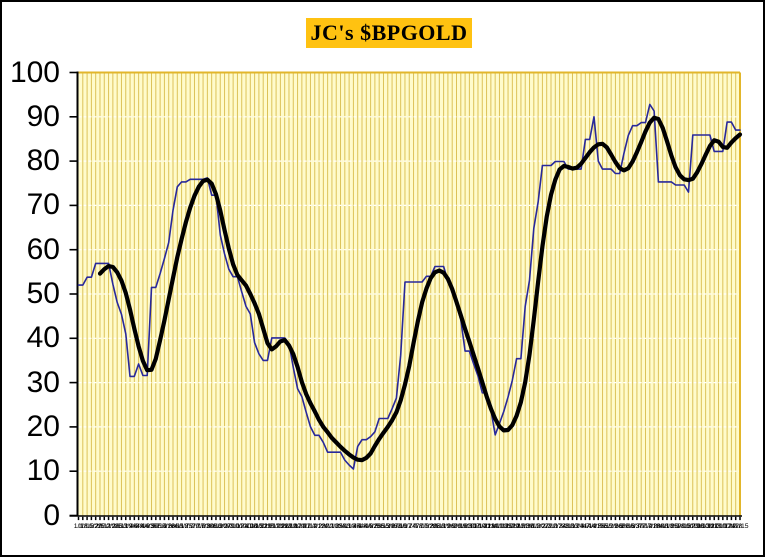  What do you see at coordinates (151, 526) in the screenshot?
I see `x-tick-label-17: 4/30` at bounding box center [151, 526].